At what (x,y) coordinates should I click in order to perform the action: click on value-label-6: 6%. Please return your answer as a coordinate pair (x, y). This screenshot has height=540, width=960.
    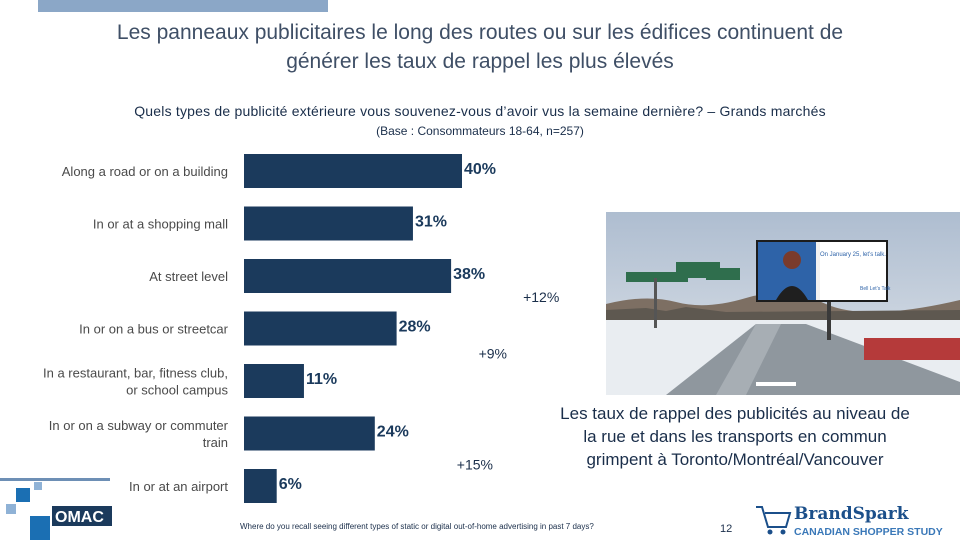
    Looking at the image, I should click on (290, 484).